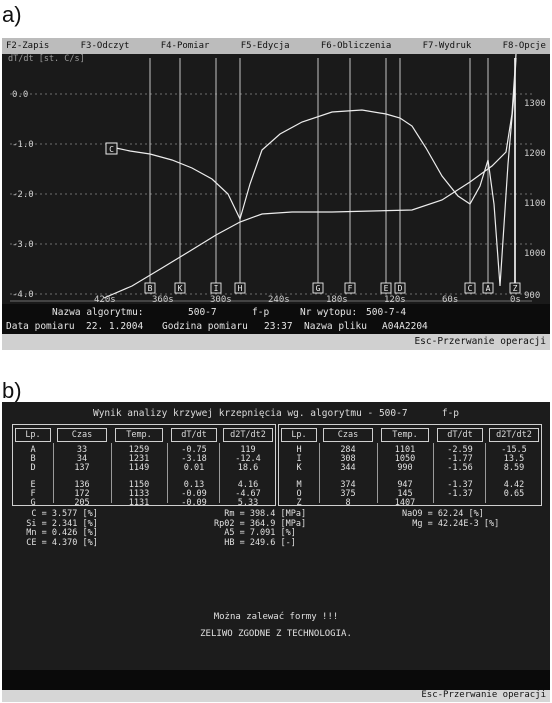  What do you see at coordinates (386, 288) in the screenshot?
I see `point-marker: E` at bounding box center [386, 288].